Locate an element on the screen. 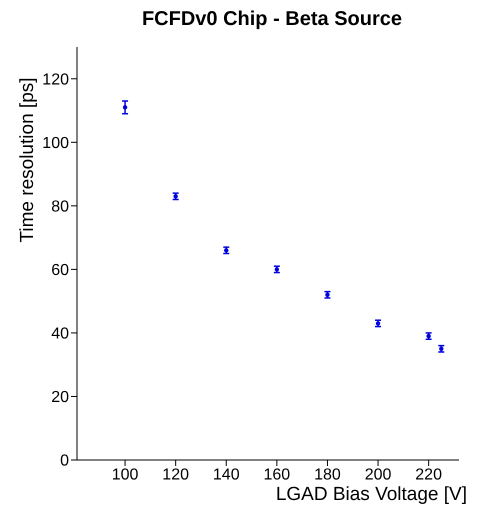 The width and height of the screenshot is (479, 512). y-axis-title: Time resolution [ps] is located at coordinates (28, 160).